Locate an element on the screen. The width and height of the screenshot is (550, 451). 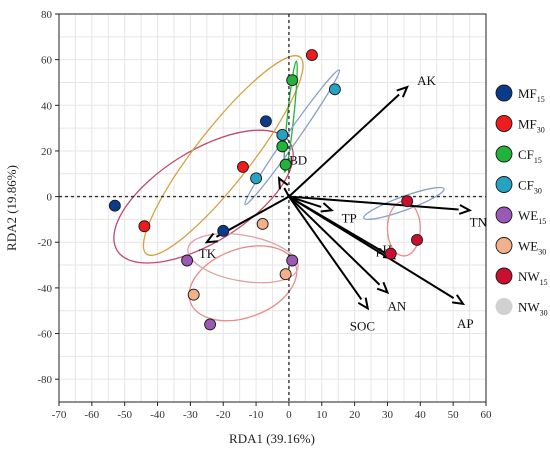
x-tick-label: 30 is located at coordinates (388, 415).